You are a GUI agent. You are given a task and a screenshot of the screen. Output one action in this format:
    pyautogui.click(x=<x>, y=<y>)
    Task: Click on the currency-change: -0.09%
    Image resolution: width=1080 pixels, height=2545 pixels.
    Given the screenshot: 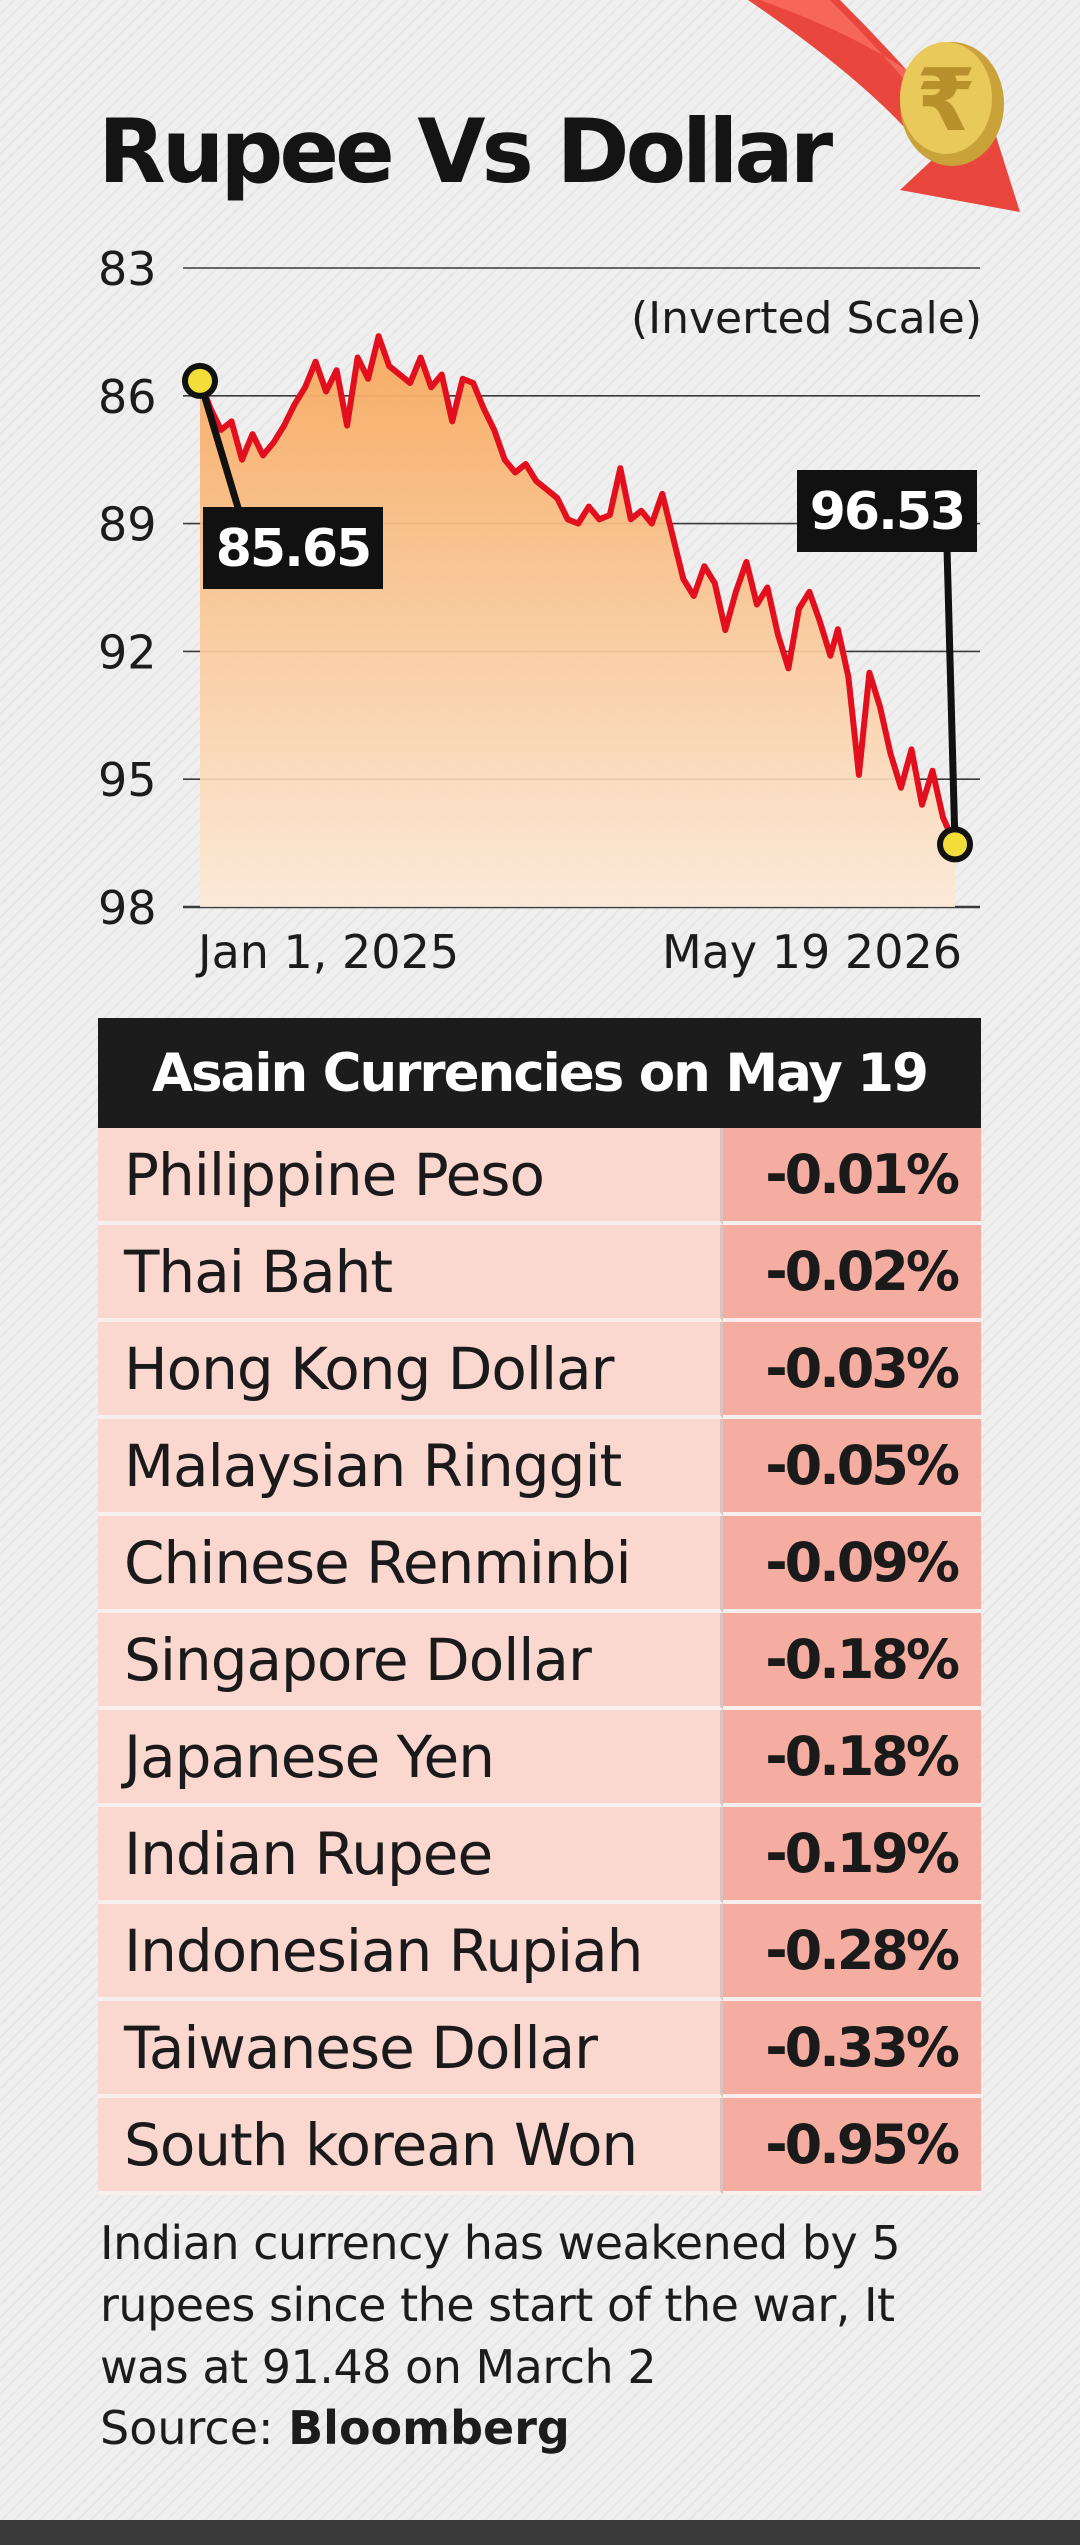 What is the action you would take?
    pyautogui.click(x=852, y=1564)
    